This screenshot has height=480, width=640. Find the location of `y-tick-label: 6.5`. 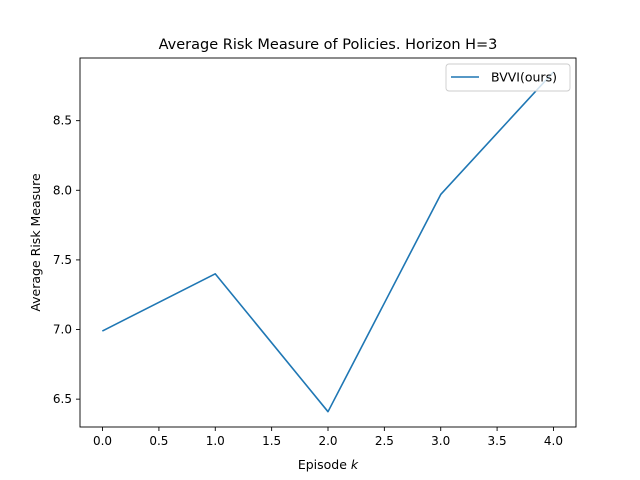

y-tick-label: 6.5 is located at coordinates (62, 399).